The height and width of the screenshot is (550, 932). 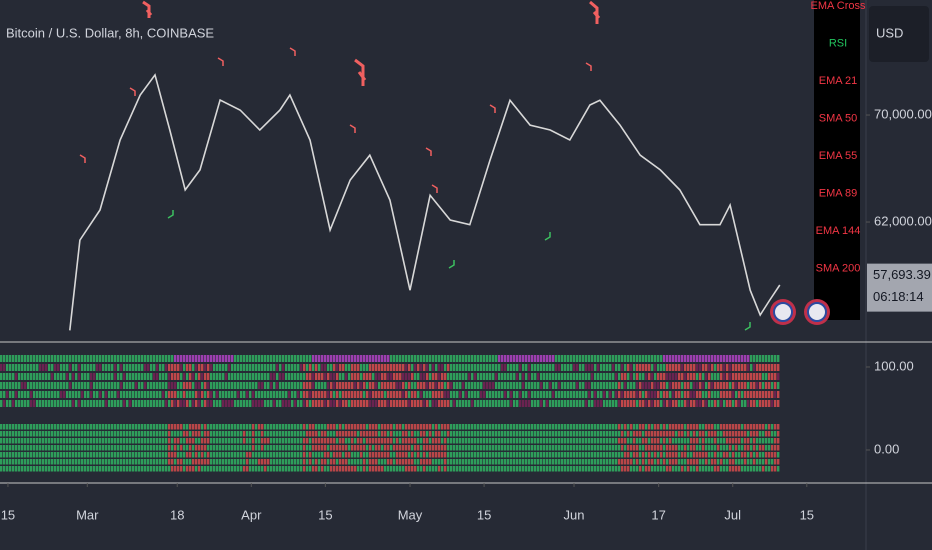 I want to click on y-tick-label: 100.00, so click(x=894, y=365).